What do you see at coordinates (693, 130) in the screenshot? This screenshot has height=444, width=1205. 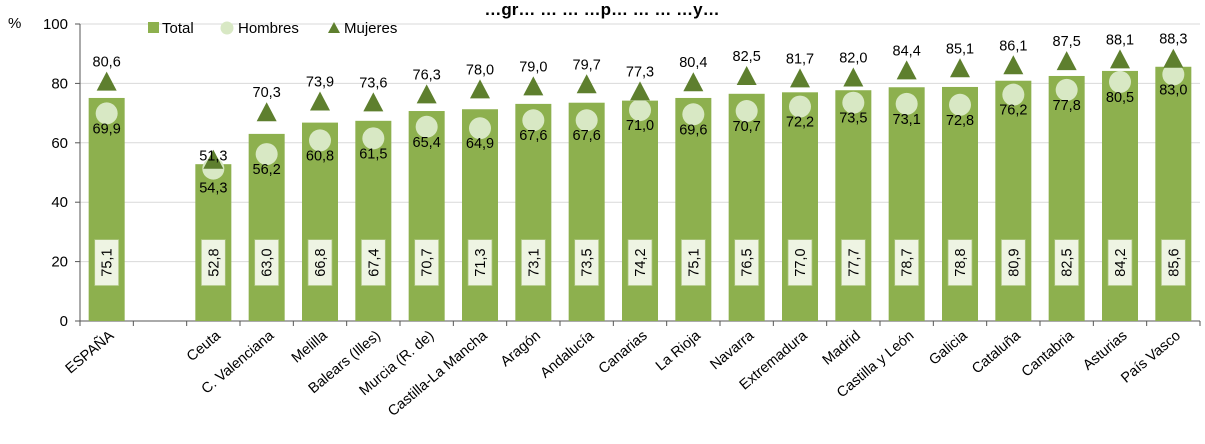 I see `hombres-value-label: 69,6` at bounding box center [693, 130].